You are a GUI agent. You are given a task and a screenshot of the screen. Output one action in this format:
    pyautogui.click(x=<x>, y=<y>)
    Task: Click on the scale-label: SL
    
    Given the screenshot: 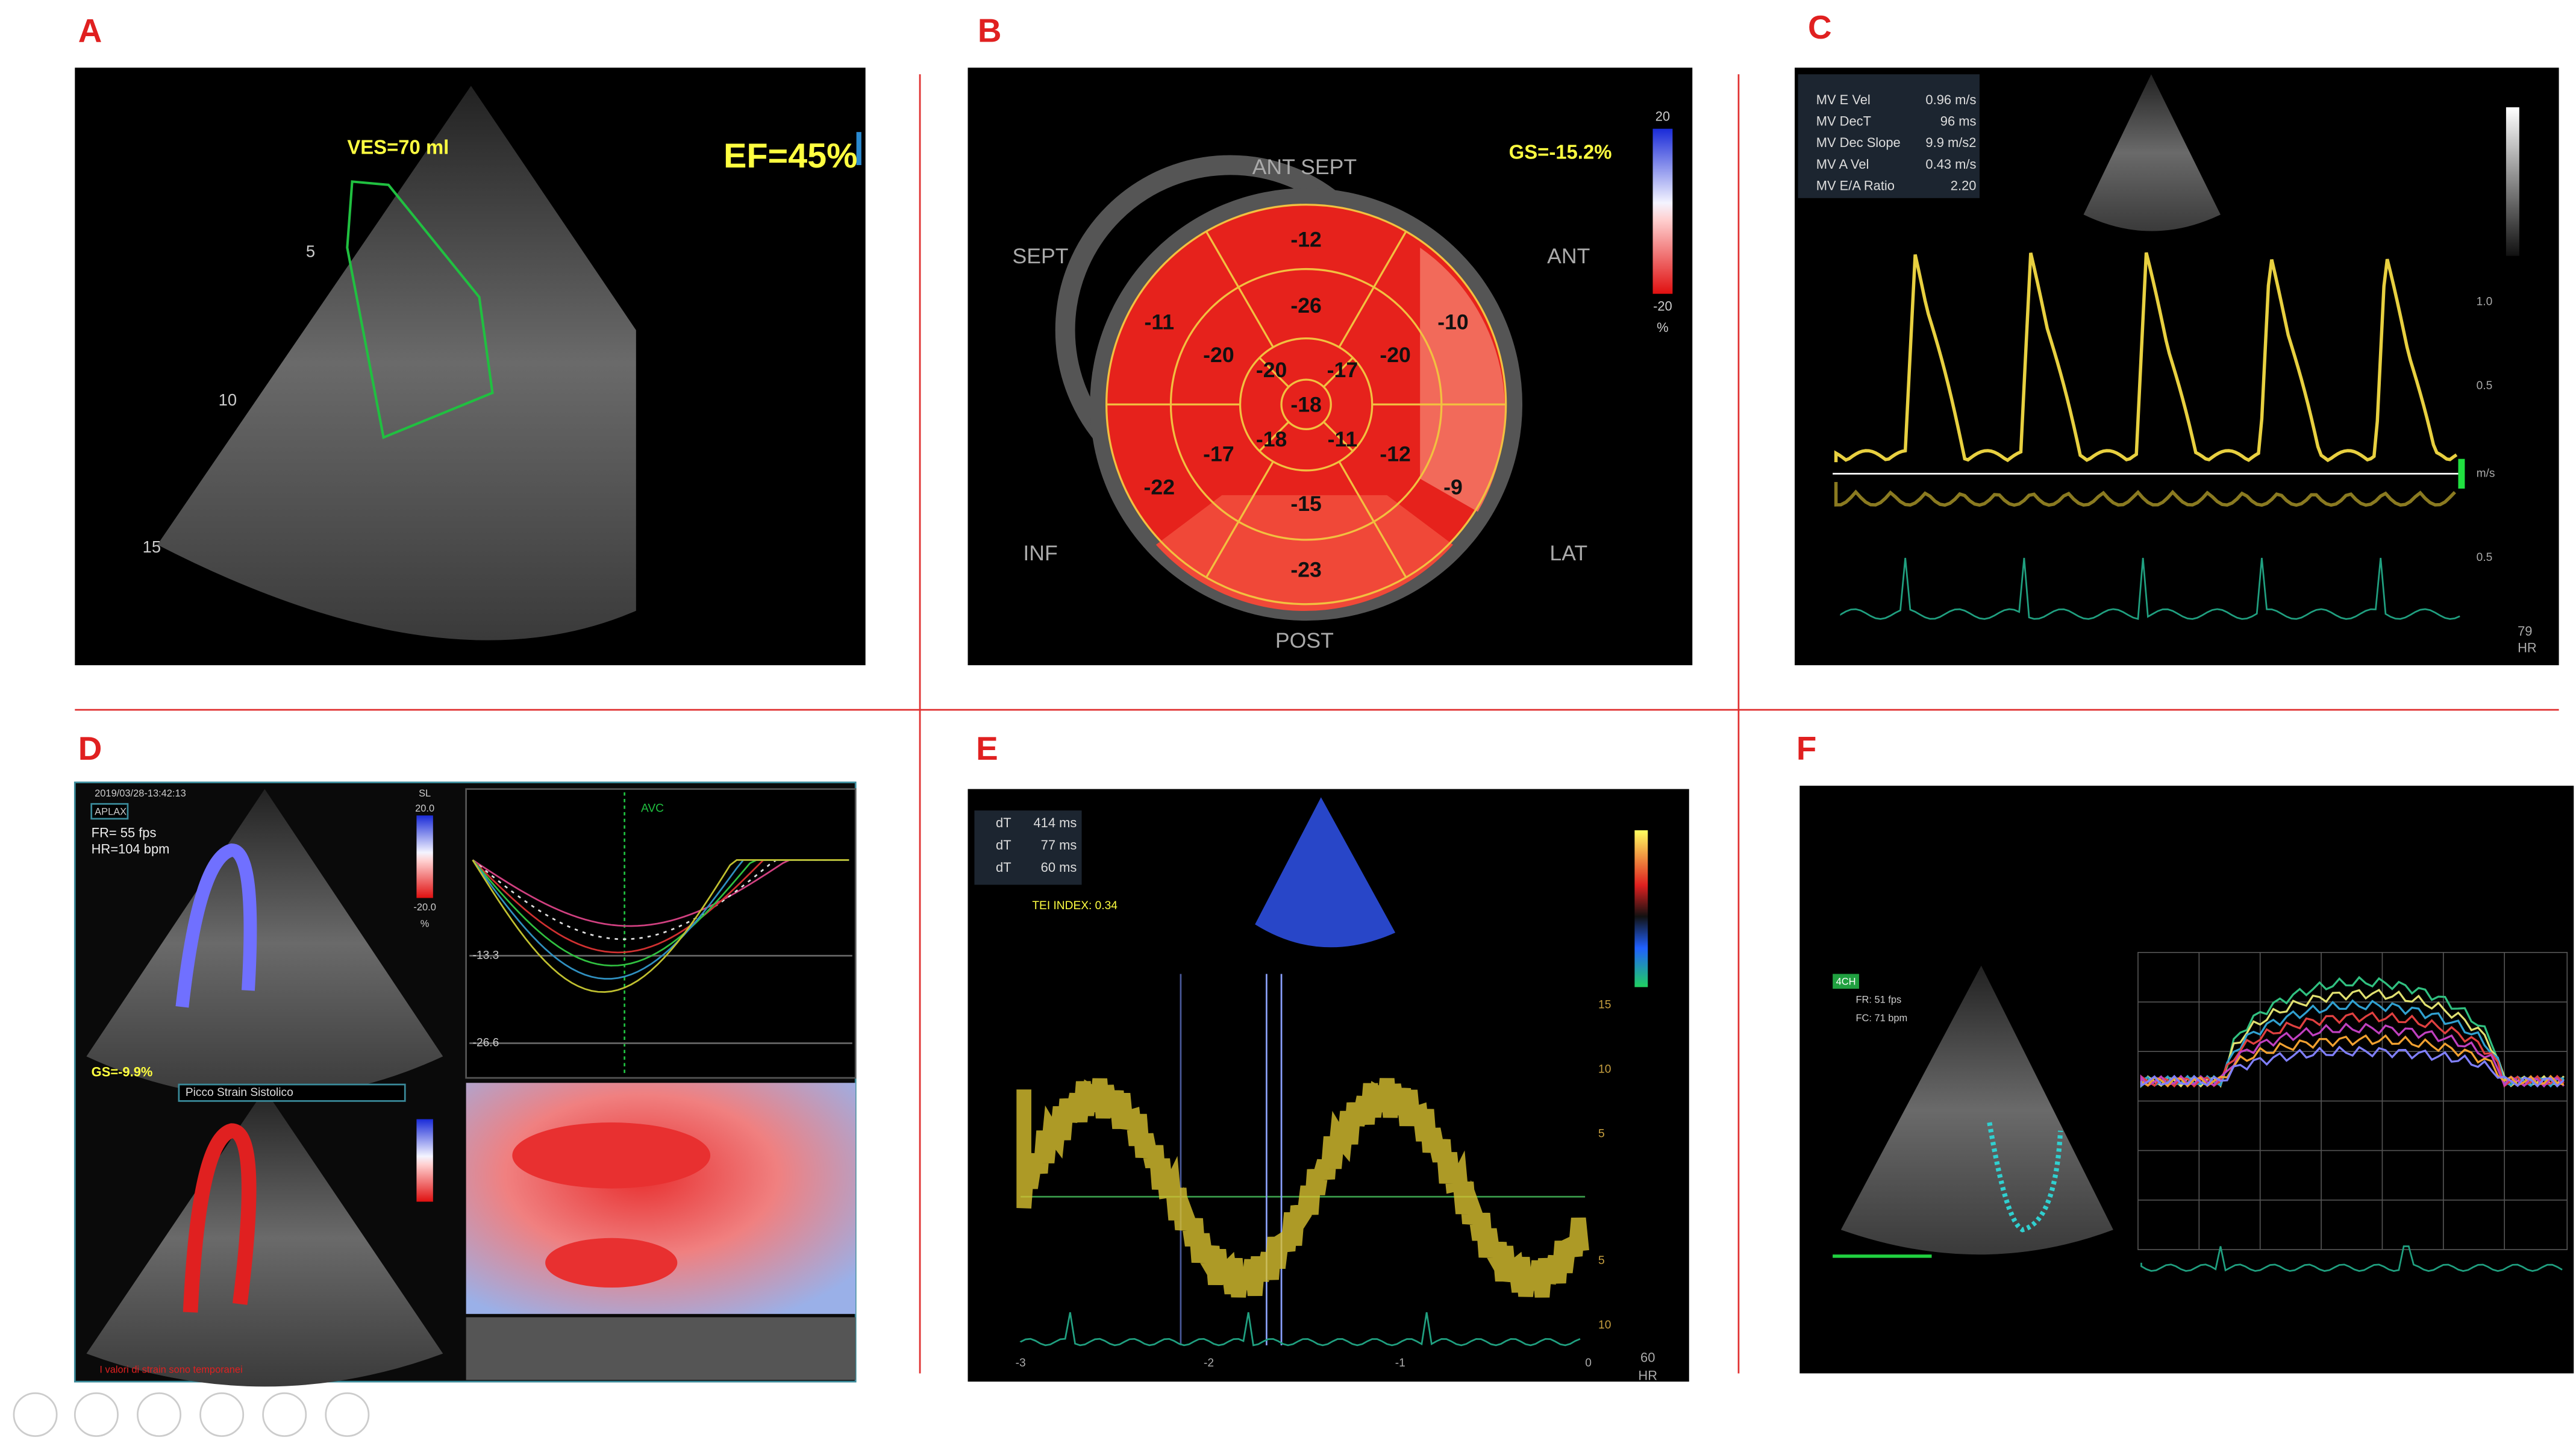 What is the action you would take?
    pyautogui.click(x=425, y=794)
    